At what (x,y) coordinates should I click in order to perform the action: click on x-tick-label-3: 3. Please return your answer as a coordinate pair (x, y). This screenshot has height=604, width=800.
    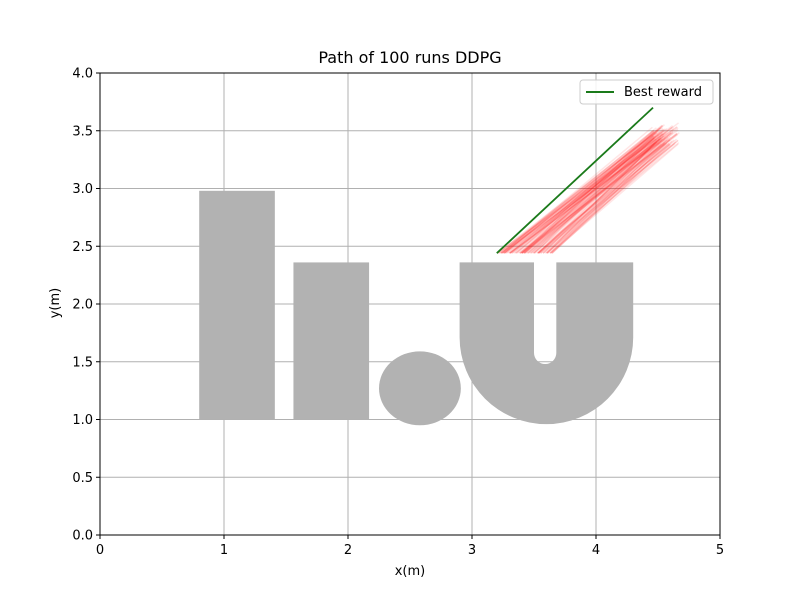
    Looking at the image, I should click on (472, 550).